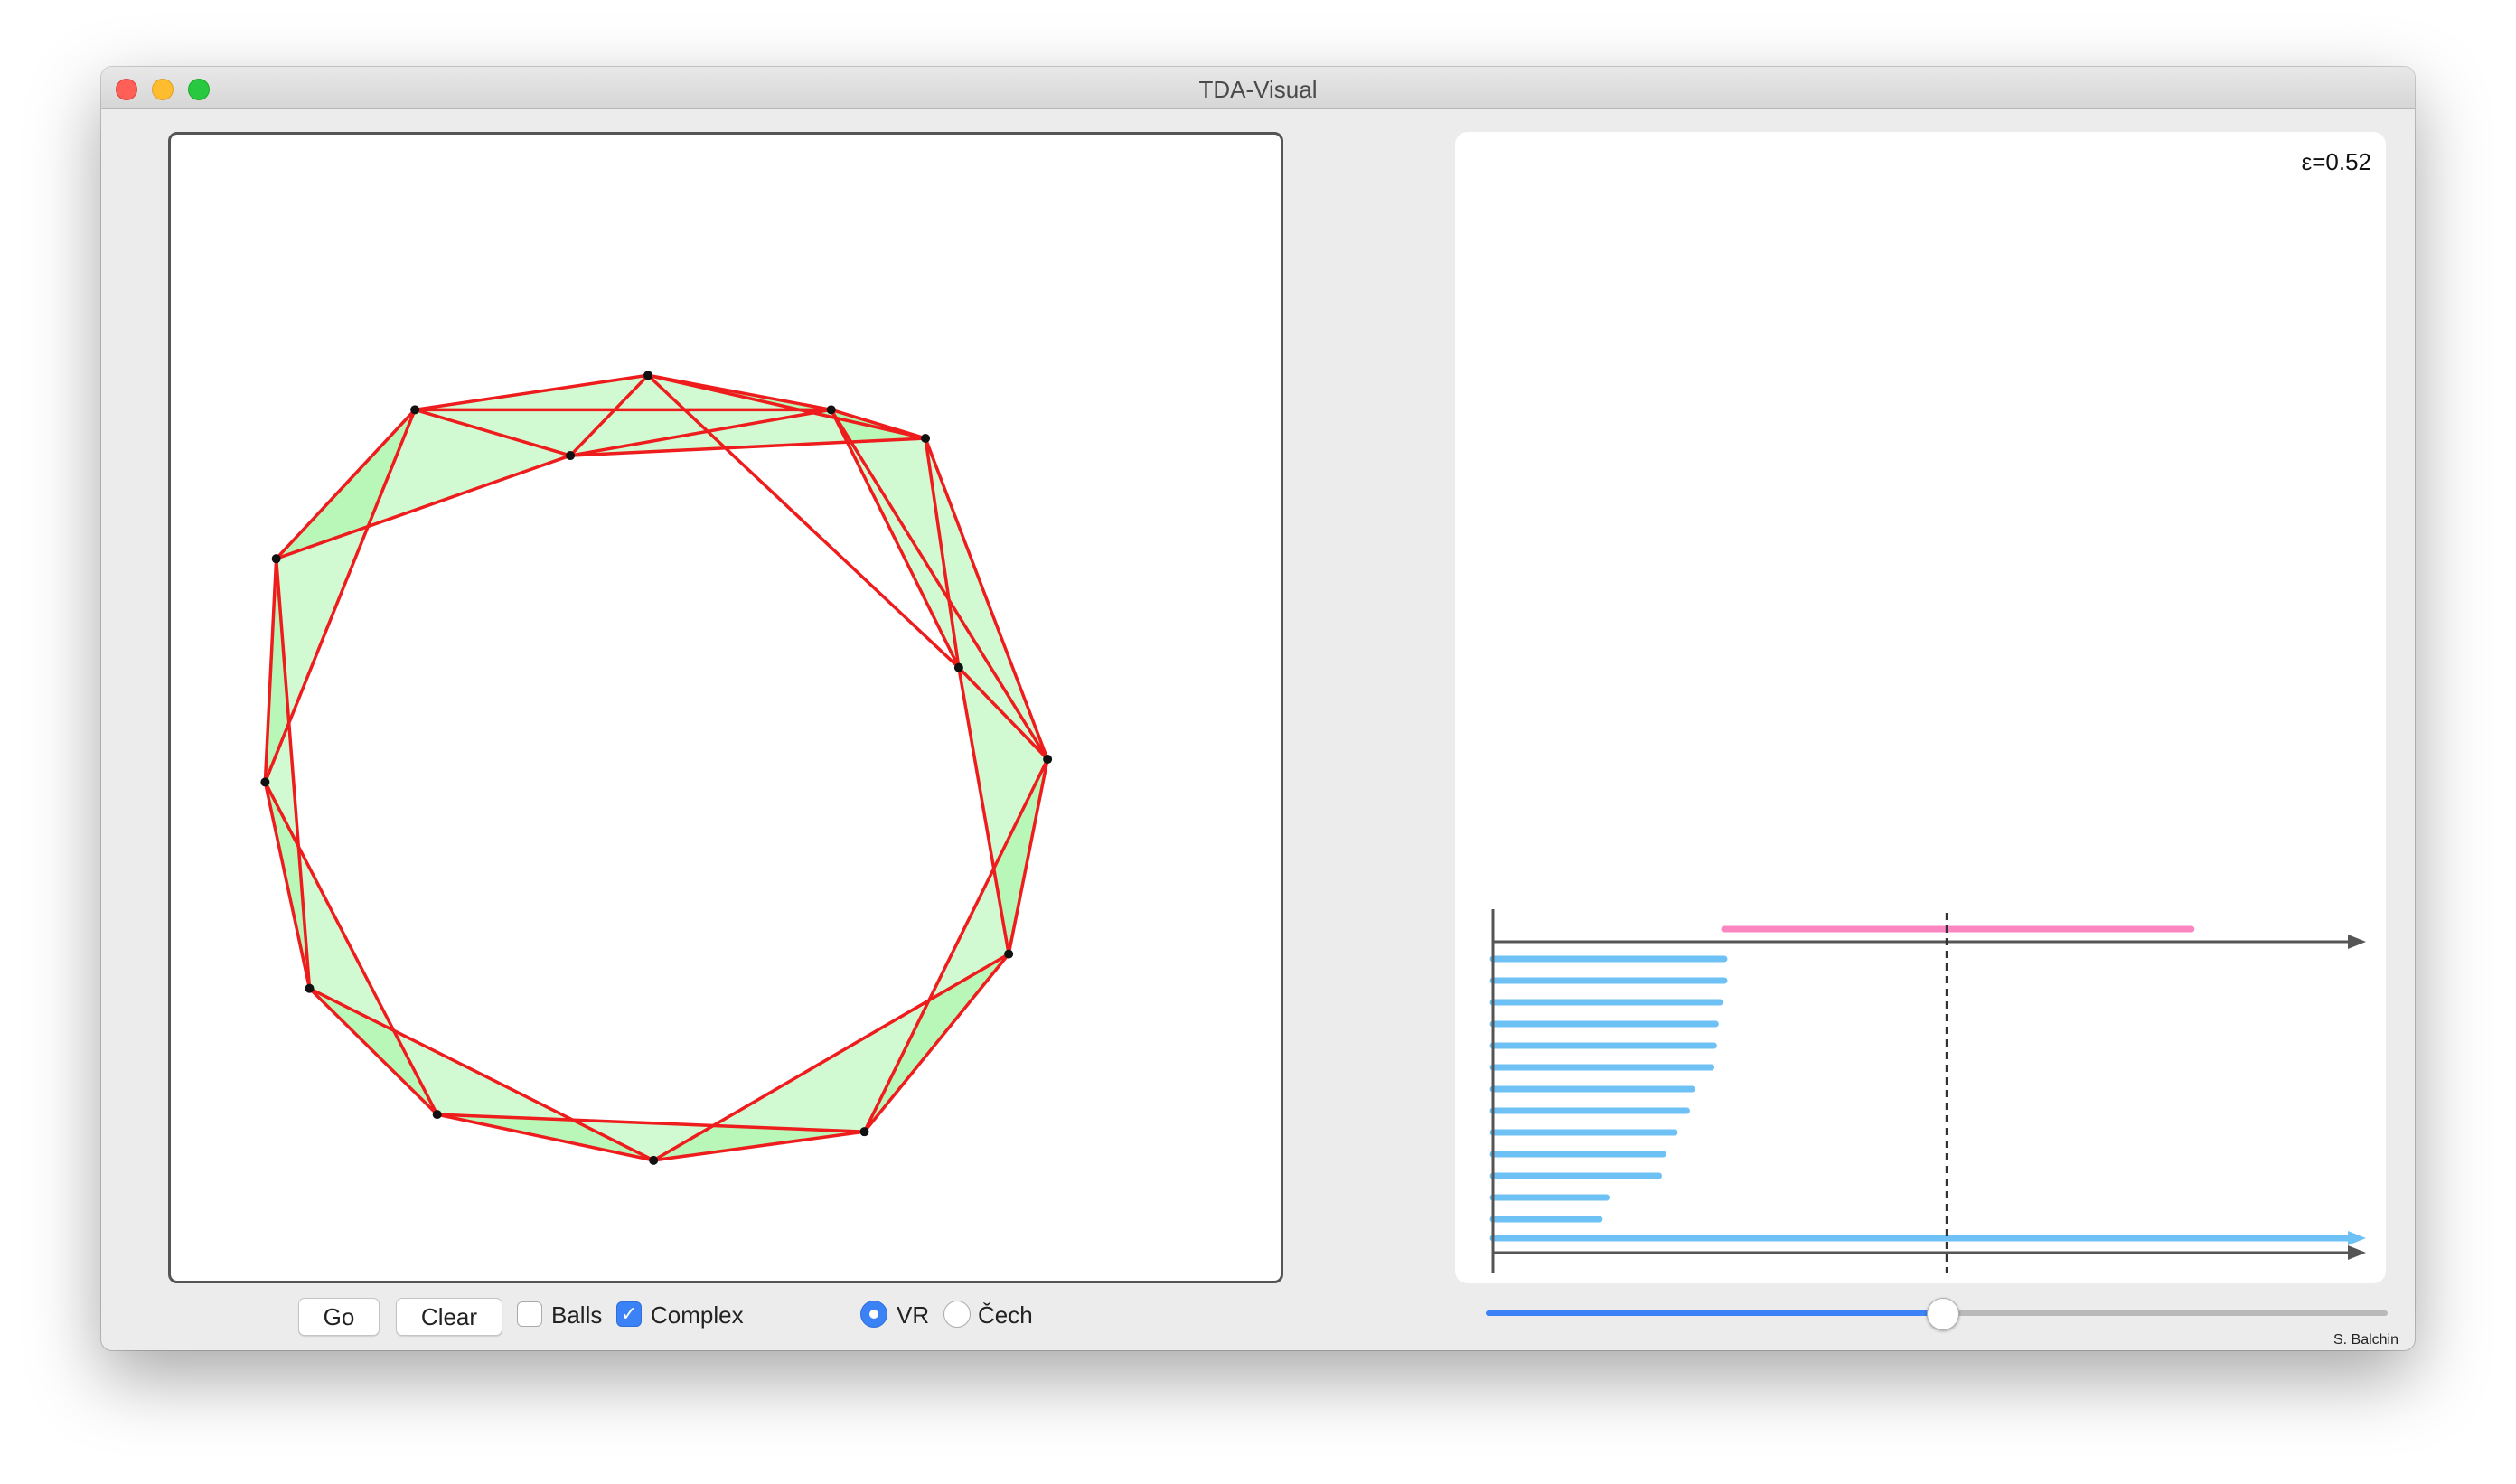 The height and width of the screenshot is (1484, 2516). What do you see at coordinates (2357, 1252) in the screenshot?
I see `h0-axis-arrowhead` at bounding box center [2357, 1252].